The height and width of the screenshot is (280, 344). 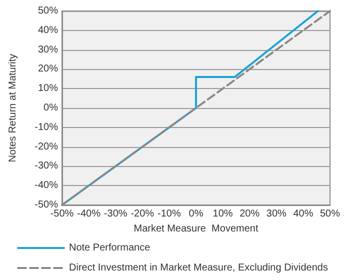 I want to click on y-tick-label: -10%, so click(x=46, y=127).